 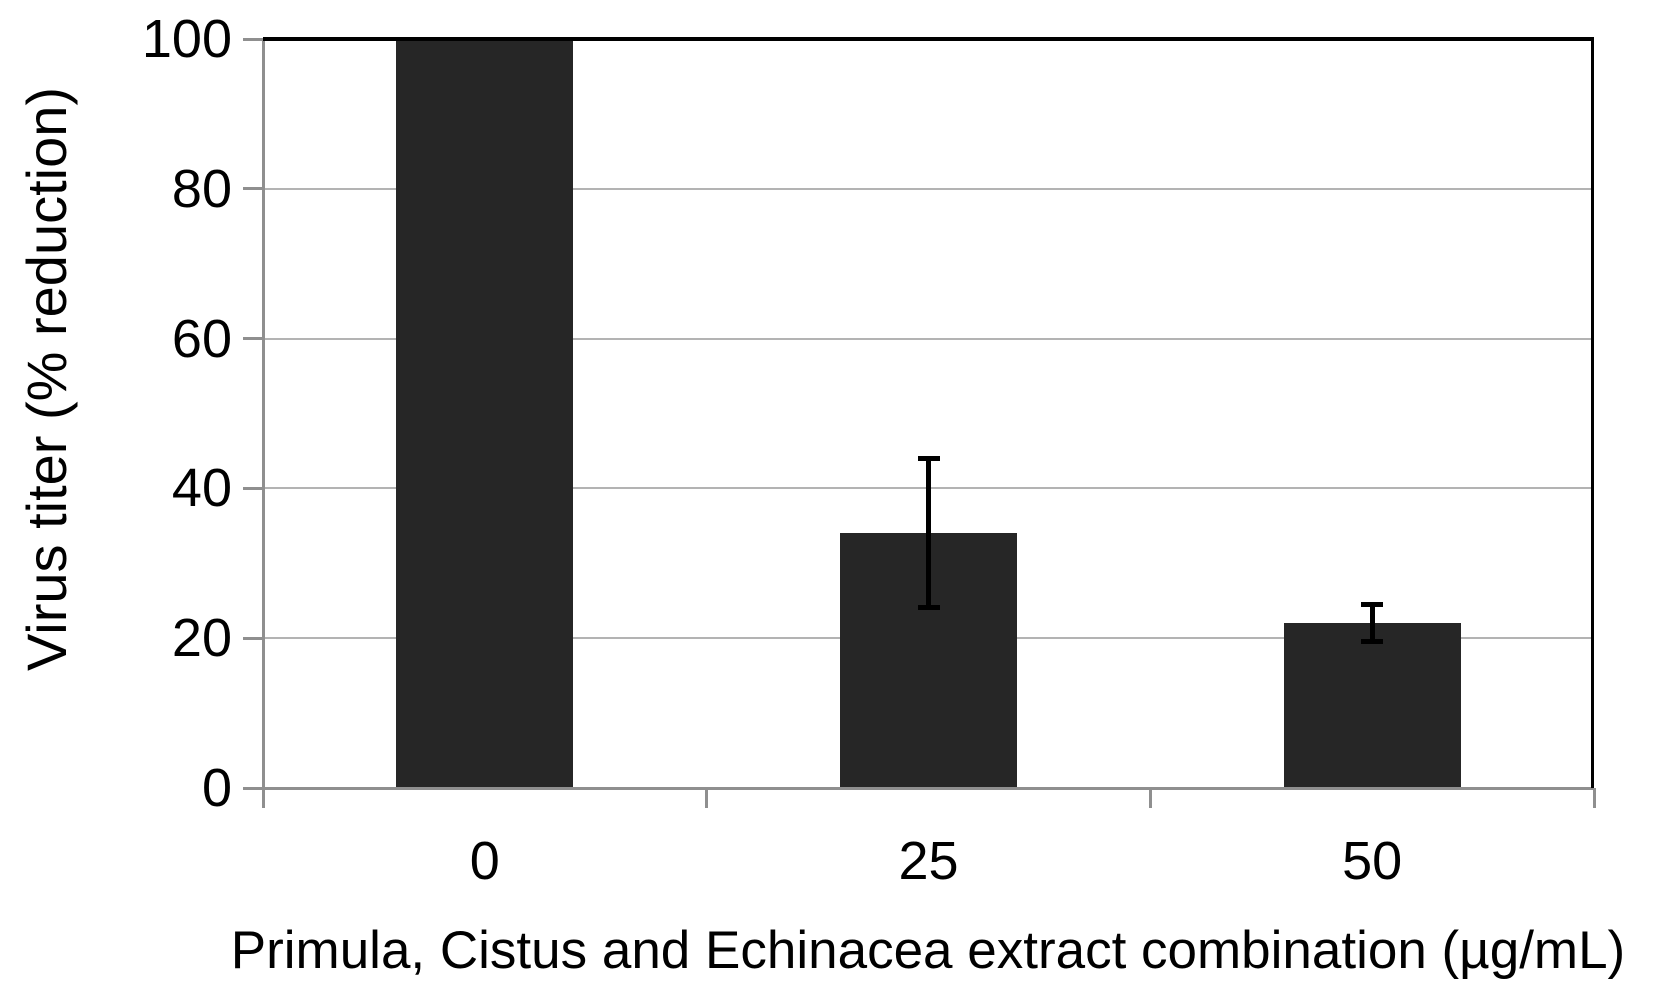 What do you see at coordinates (927, 788) in the screenshot?
I see `x-axis-line` at bounding box center [927, 788].